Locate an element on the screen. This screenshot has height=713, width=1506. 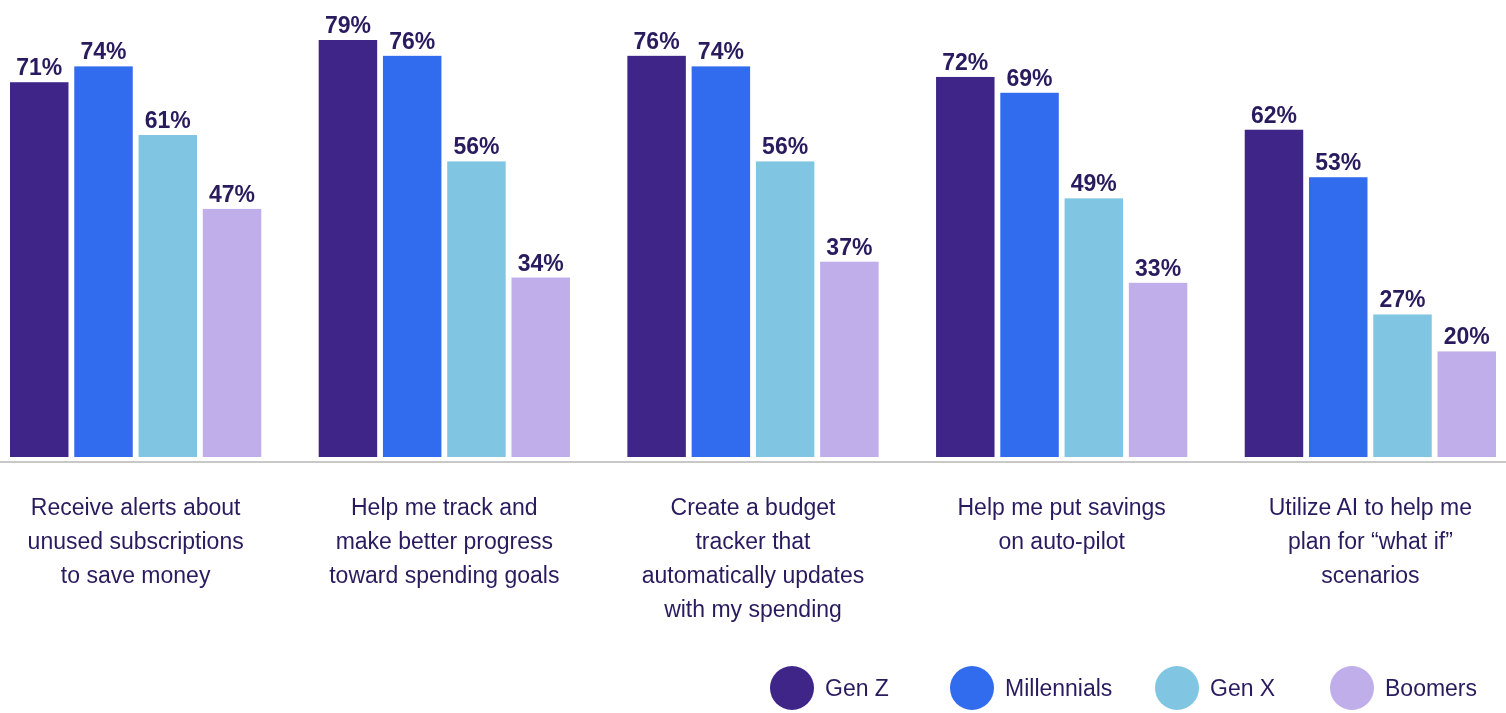
data-label: 71% is located at coordinates (39, 67).